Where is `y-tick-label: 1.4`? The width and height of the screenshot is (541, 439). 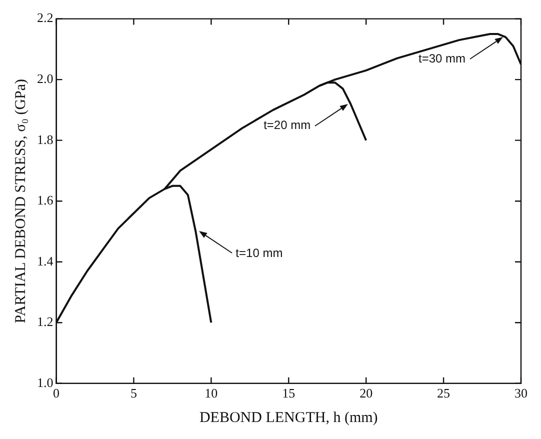 y-tick-label: 1.4 is located at coordinates (45, 260).